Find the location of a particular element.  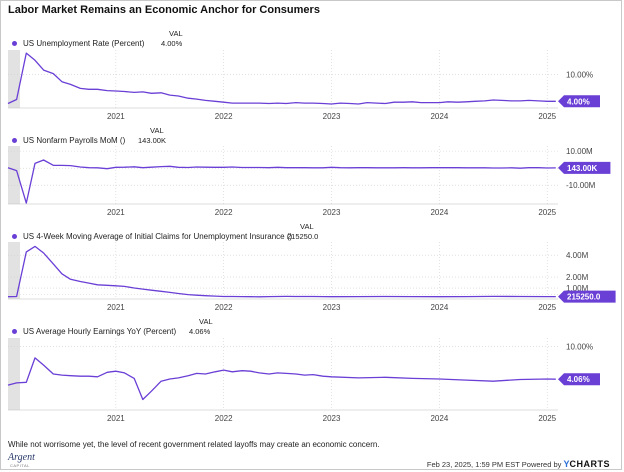

val-earnings: 4.06% is located at coordinates (200, 331).